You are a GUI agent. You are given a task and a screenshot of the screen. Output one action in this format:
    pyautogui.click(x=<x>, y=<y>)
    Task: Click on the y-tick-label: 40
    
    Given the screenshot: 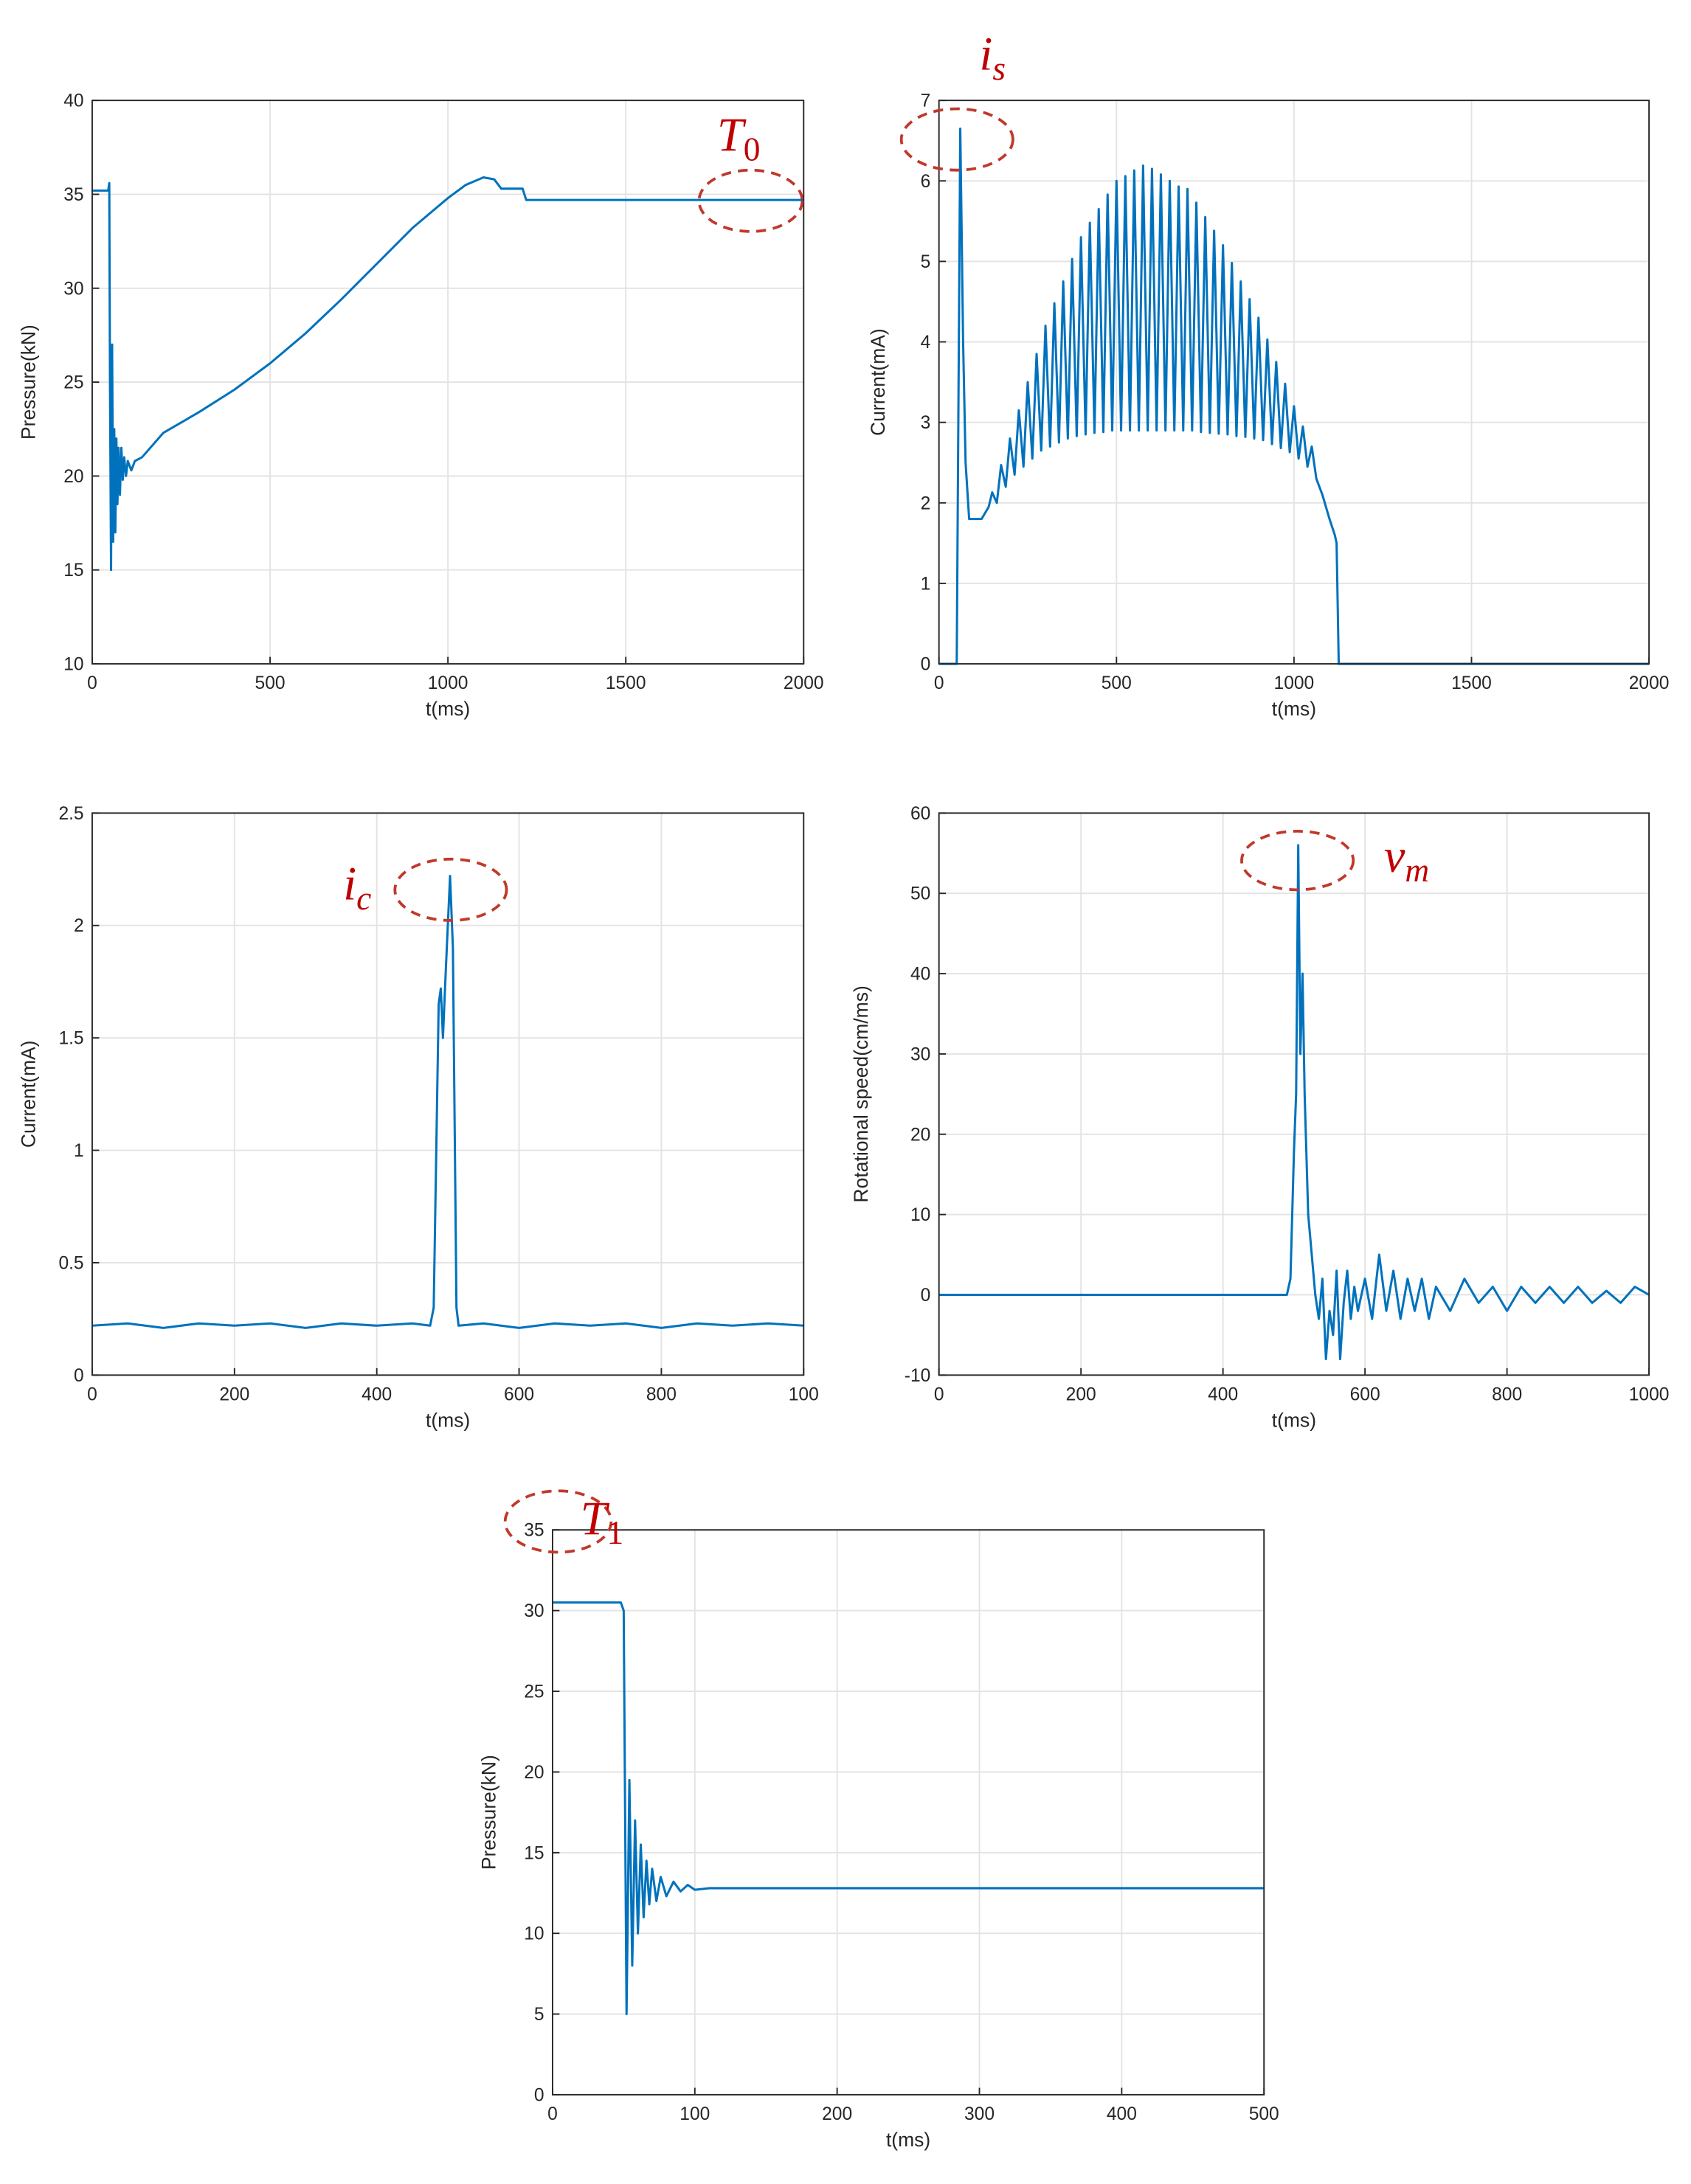 What is the action you would take?
    pyautogui.click(x=73, y=101)
    